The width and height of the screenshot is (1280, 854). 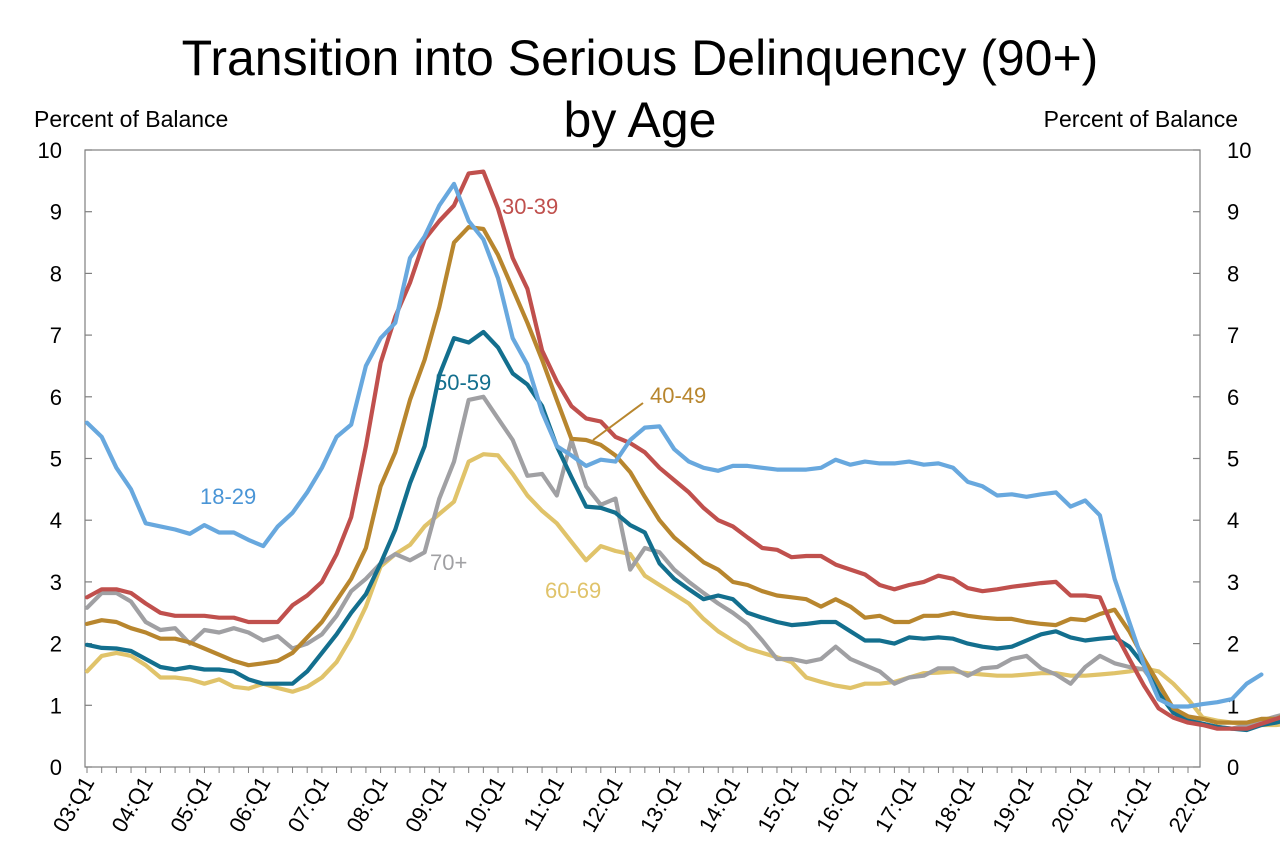 I want to click on series-label-30-39: 30-39, so click(x=530, y=206).